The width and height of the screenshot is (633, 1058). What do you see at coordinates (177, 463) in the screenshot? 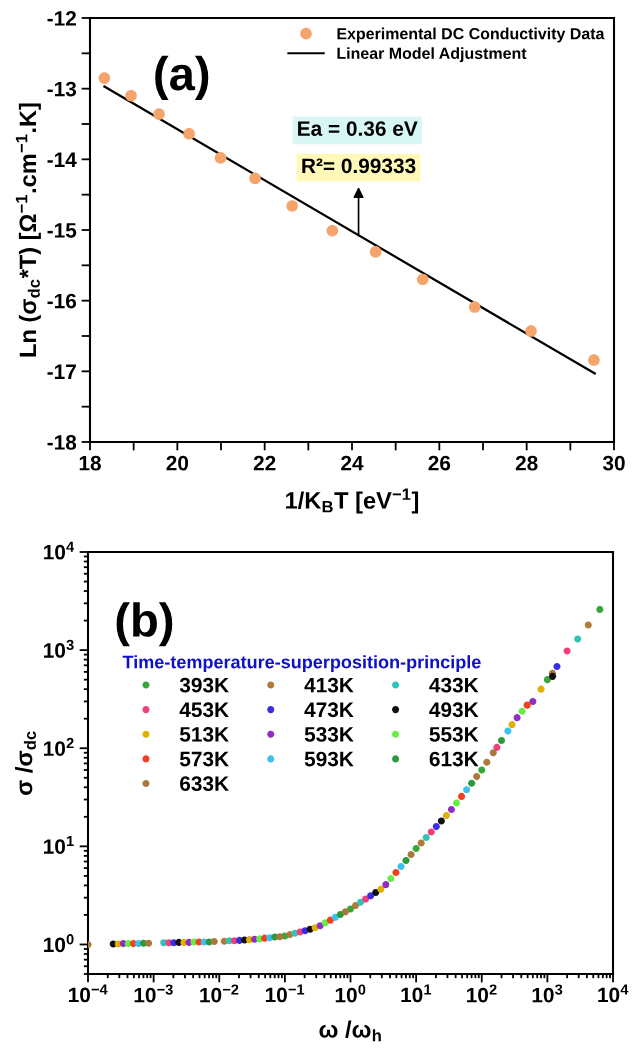
I see `x-tick-label: 20` at bounding box center [177, 463].